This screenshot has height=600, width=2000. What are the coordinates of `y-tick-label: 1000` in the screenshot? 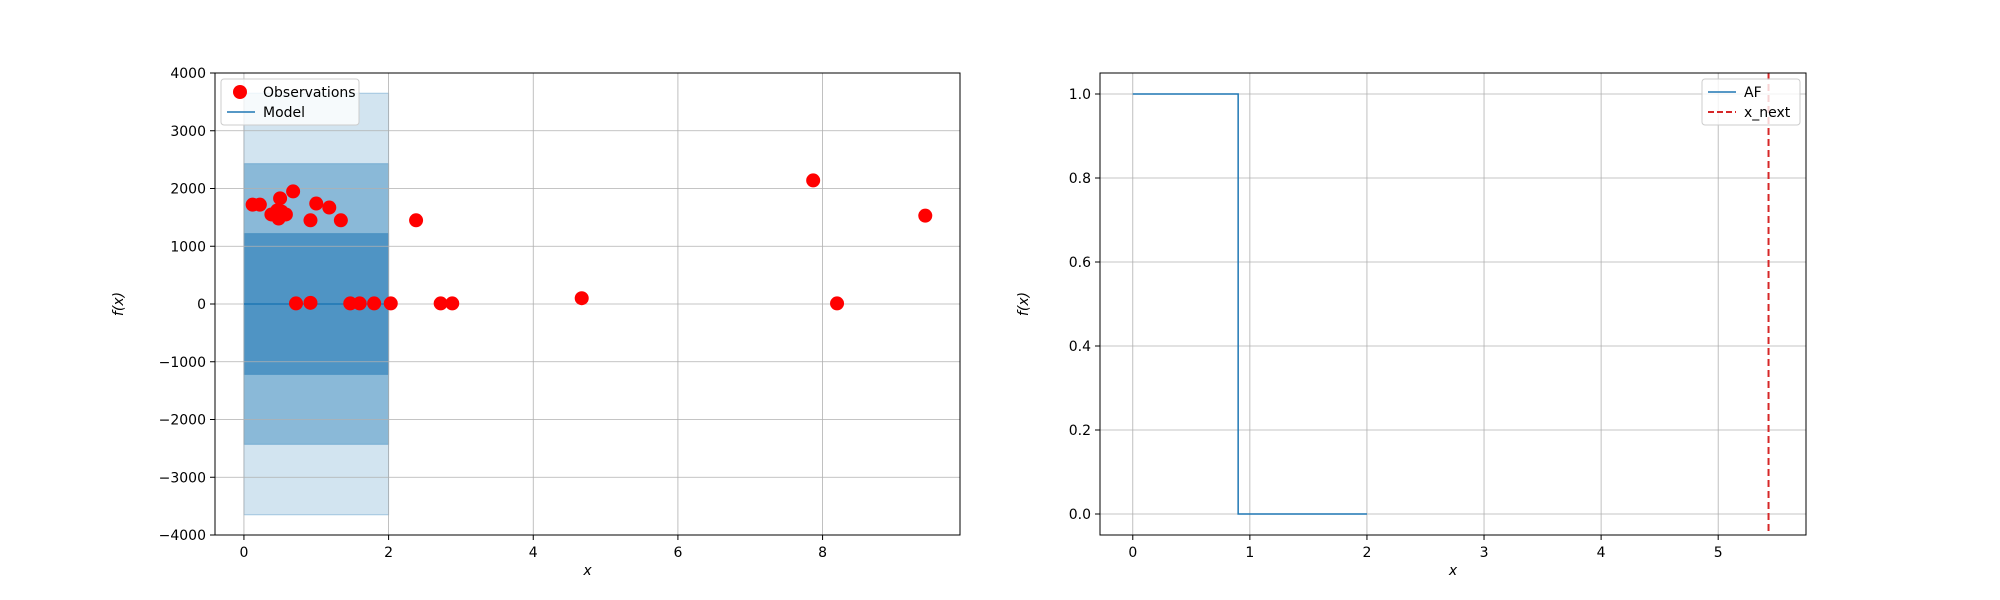 It's located at (188, 247).